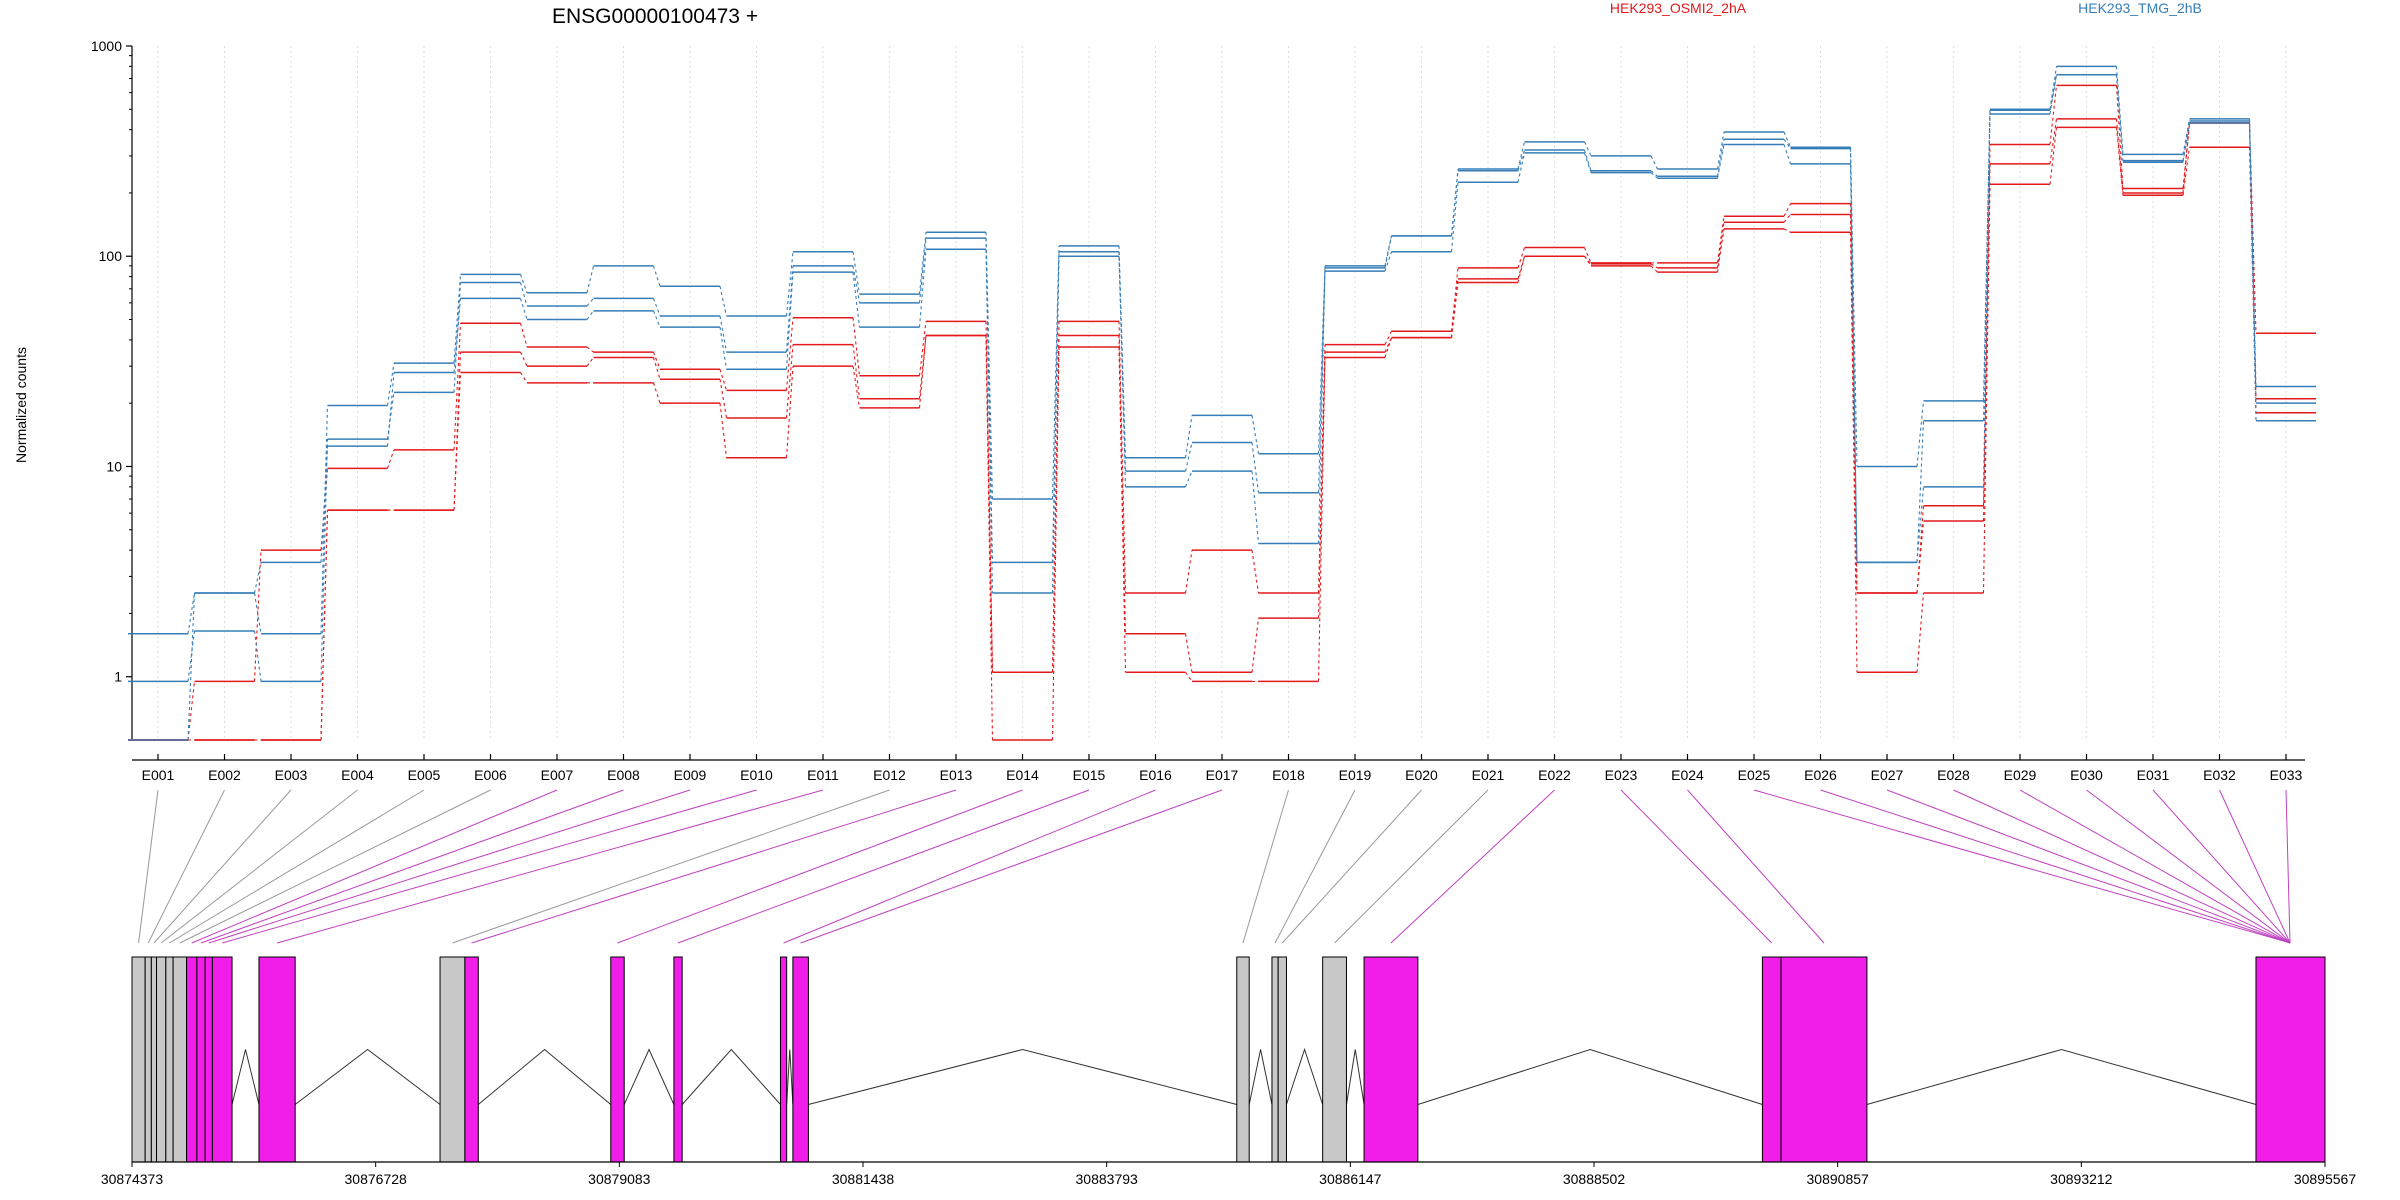 This screenshot has height=1200, width=2400. What do you see at coordinates (1554, 775) in the screenshot?
I see `x-tick-label-E022: E022` at bounding box center [1554, 775].